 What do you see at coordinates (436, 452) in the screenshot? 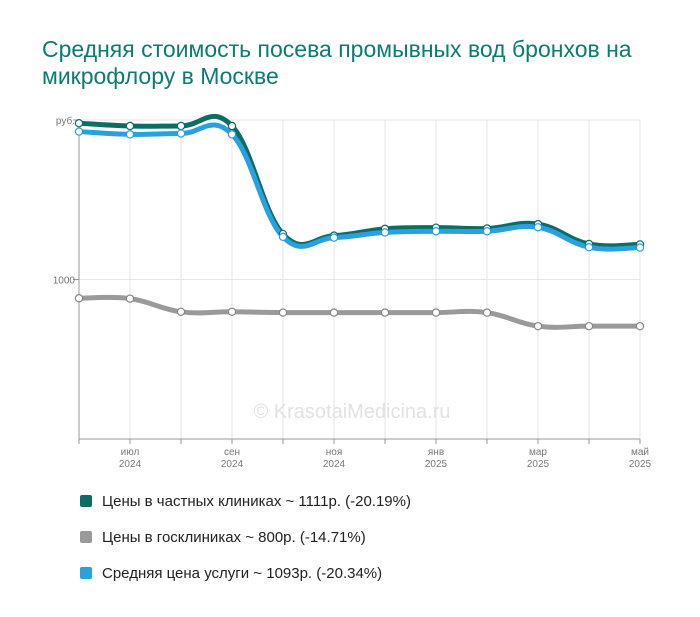
I see `x-tick-label-month: янв` at bounding box center [436, 452].